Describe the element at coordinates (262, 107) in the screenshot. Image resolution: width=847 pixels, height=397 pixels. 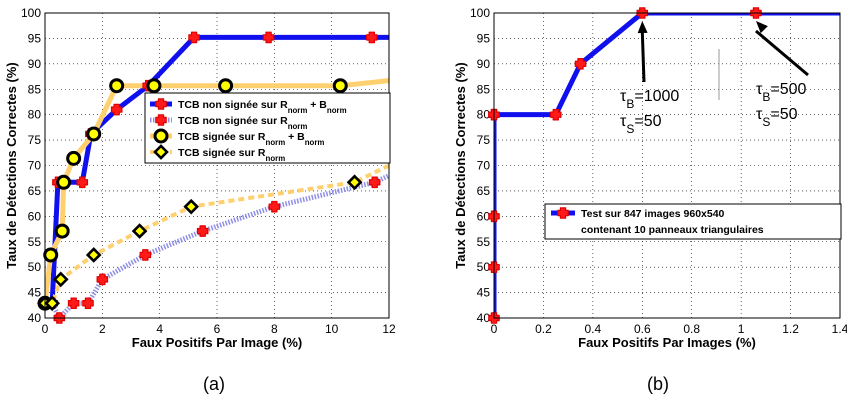
I see `legend-label-1: TCB non signée sur Rnorm + Bnorm` at that location.